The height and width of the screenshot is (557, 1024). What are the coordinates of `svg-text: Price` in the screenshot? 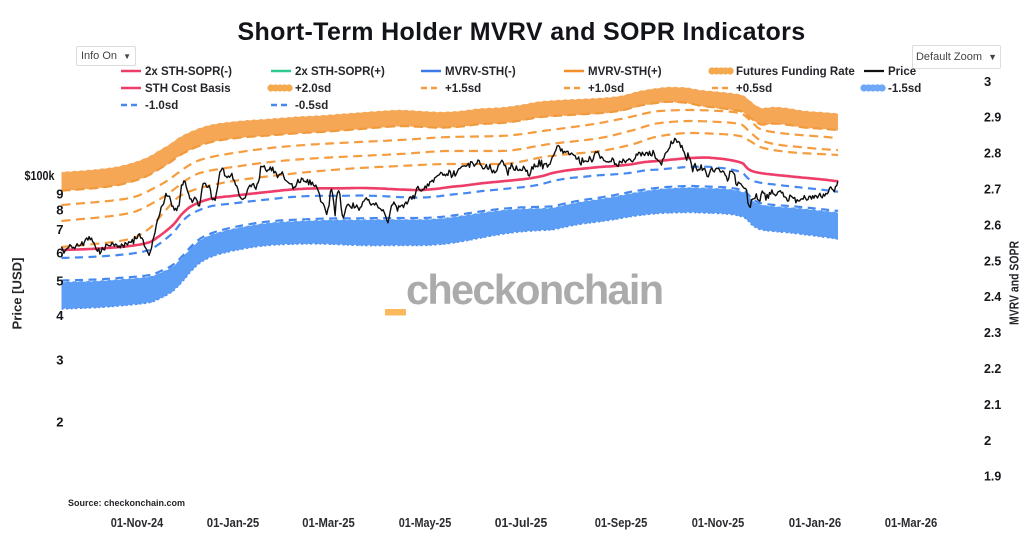 It's located at (902, 72).